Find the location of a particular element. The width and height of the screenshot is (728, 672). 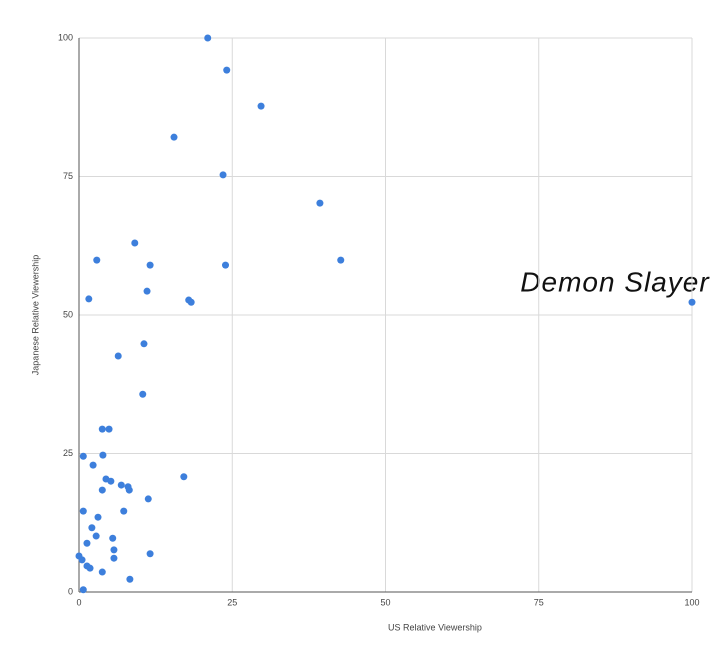

x-tick-label: 50 is located at coordinates (385, 602).